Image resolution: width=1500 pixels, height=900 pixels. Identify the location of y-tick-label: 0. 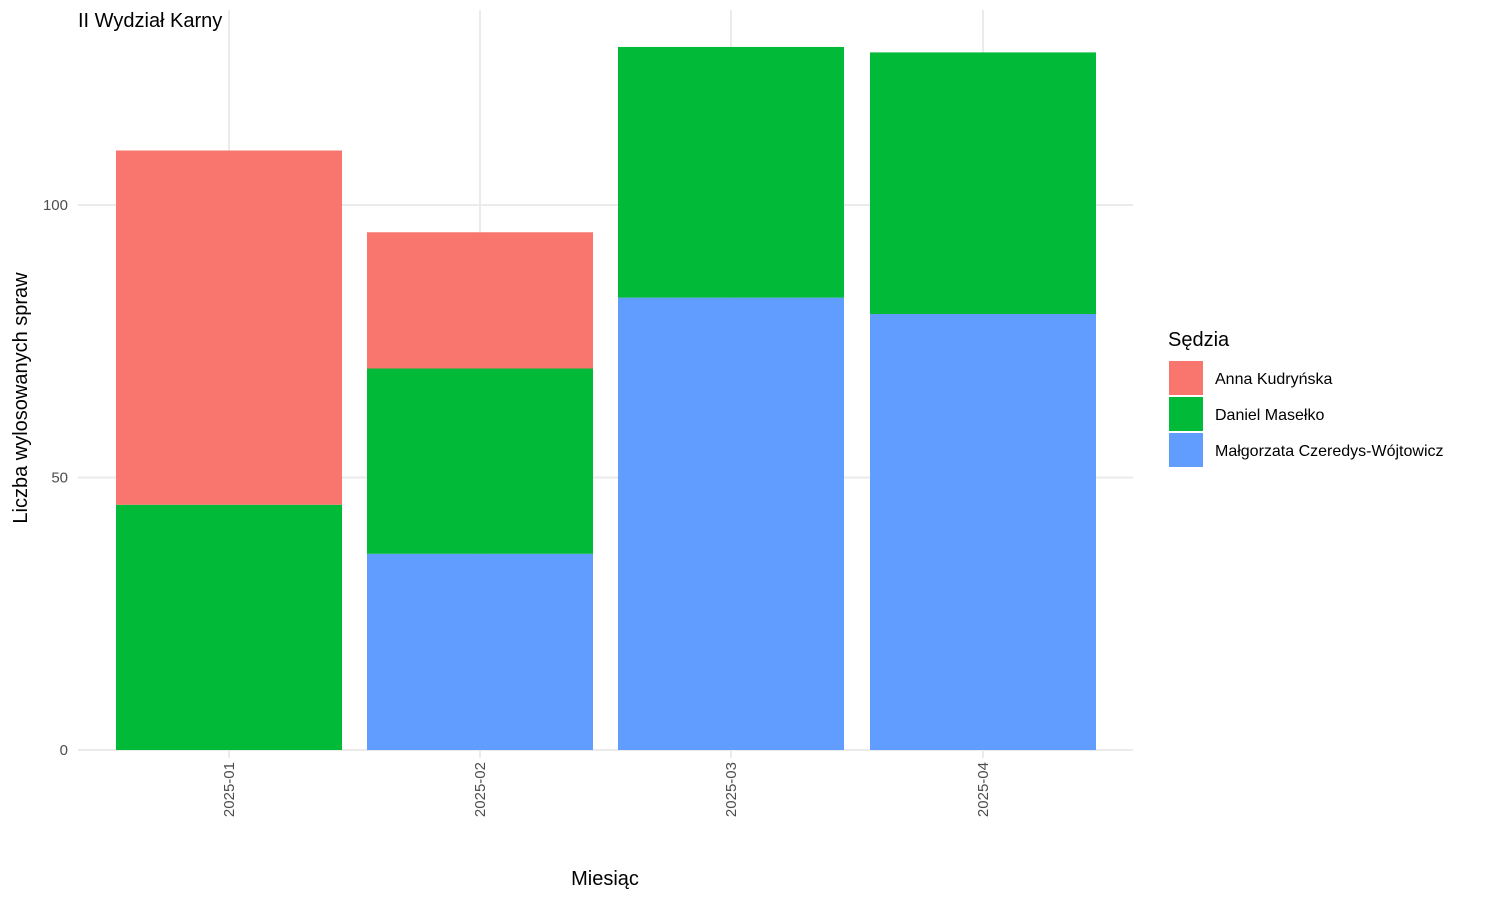
(64, 750).